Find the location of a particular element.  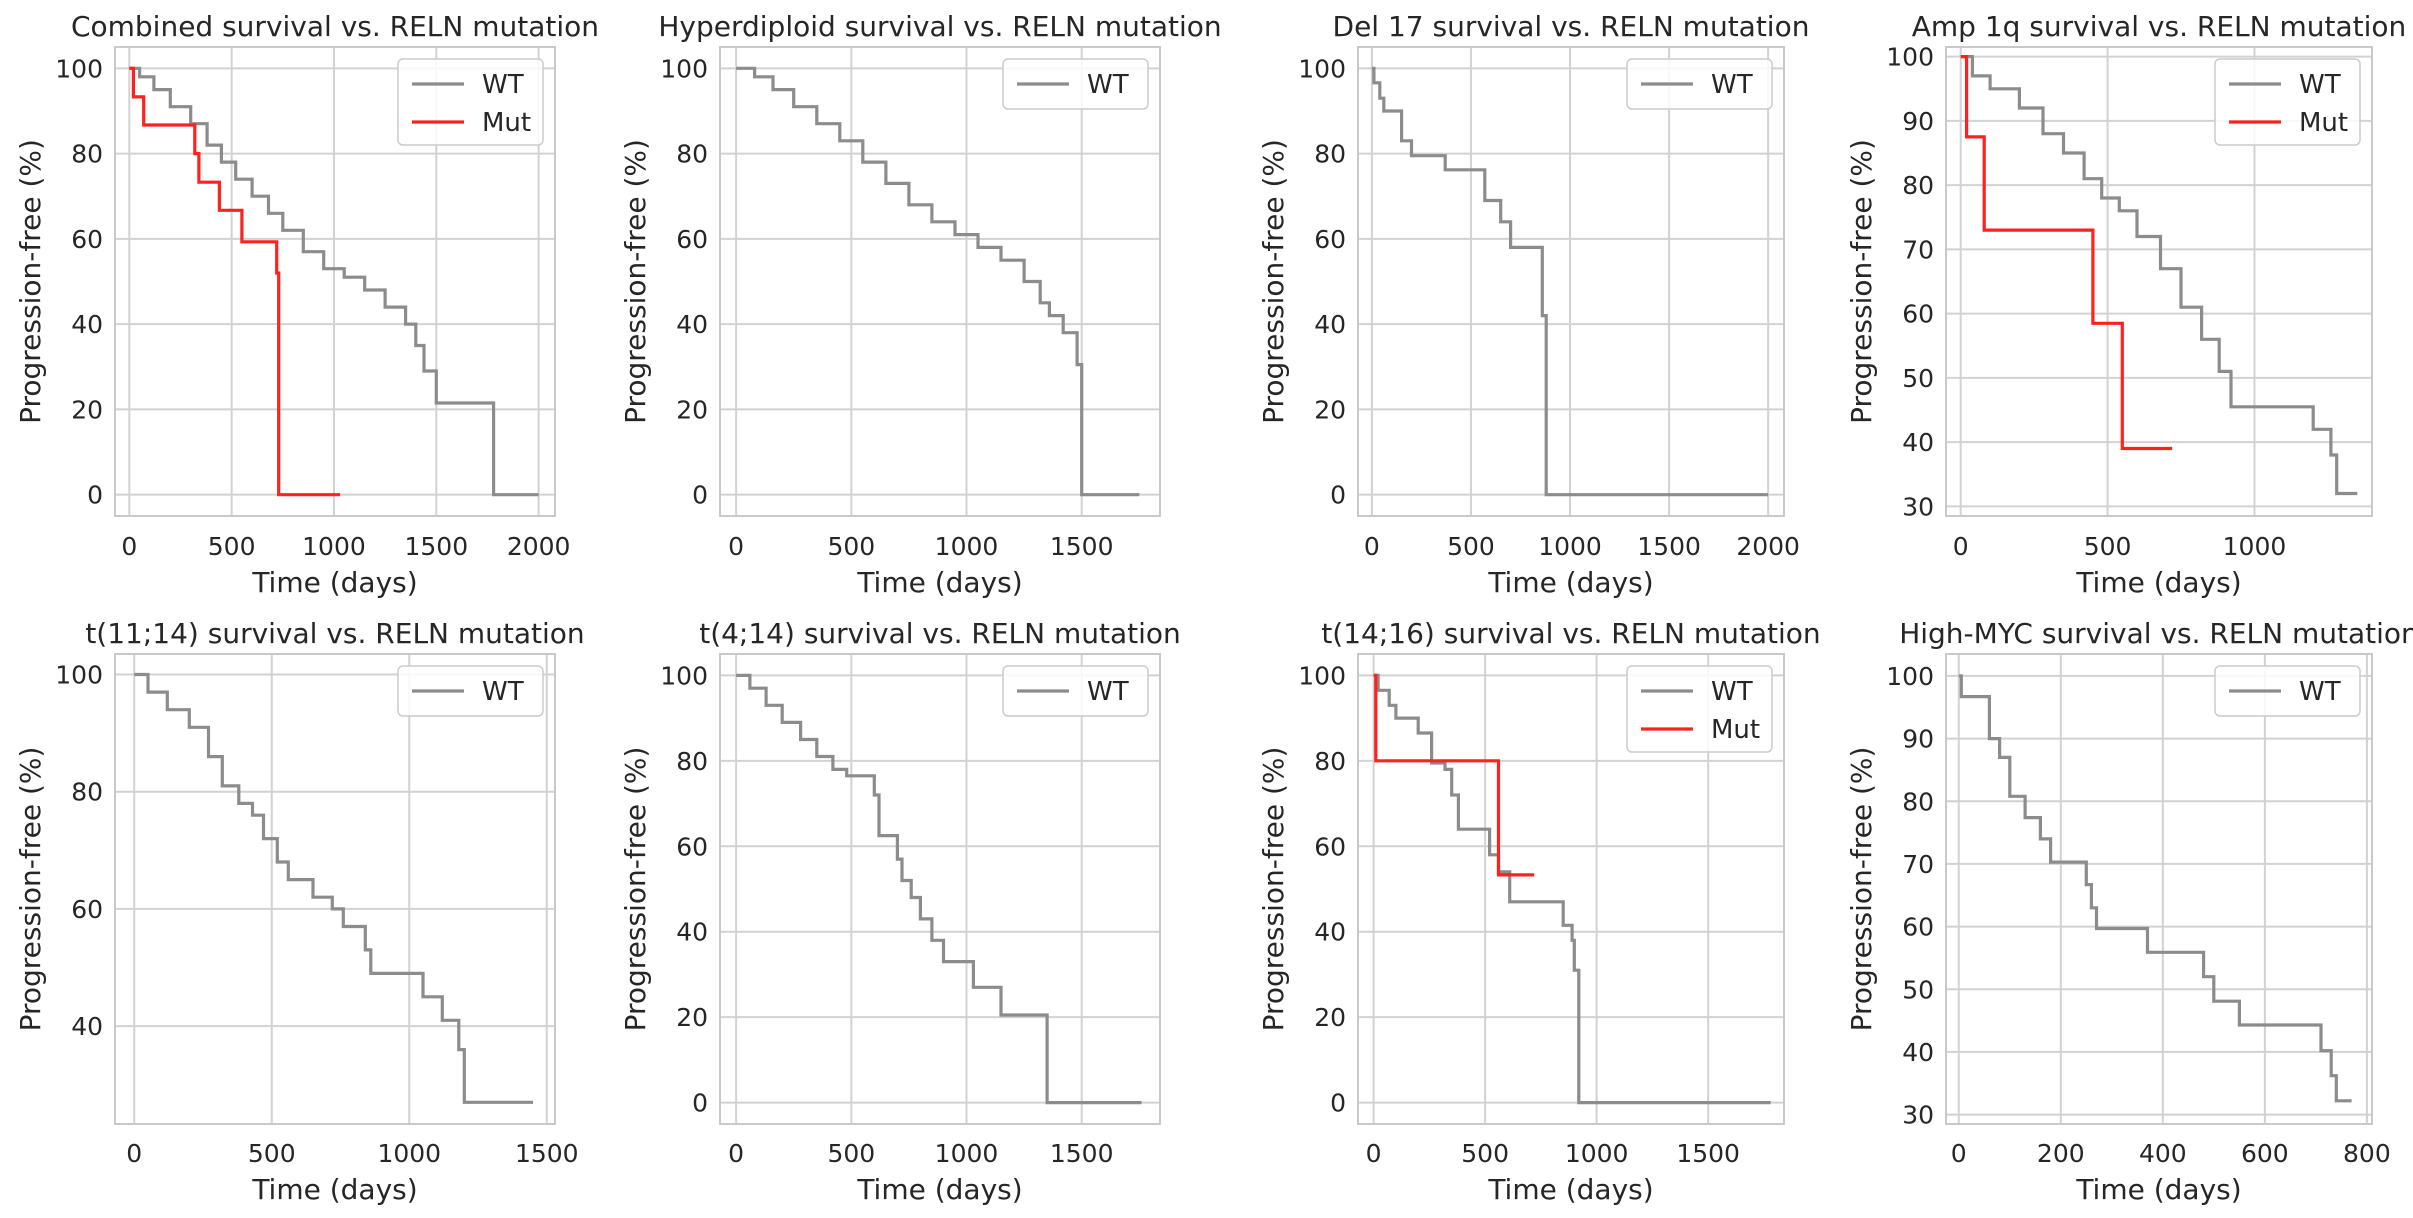

x-tick-label: 800 is located at coordinates (2367, 1153).